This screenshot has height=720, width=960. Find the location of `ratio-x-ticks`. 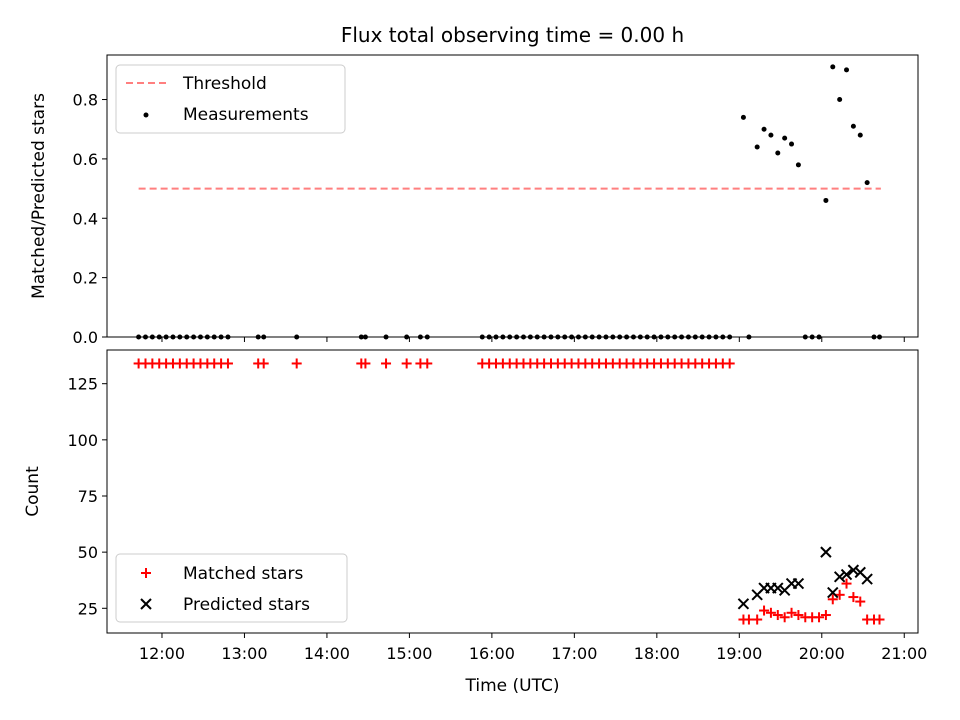

ratio-x-ticks is located at coordinates (533, 339).